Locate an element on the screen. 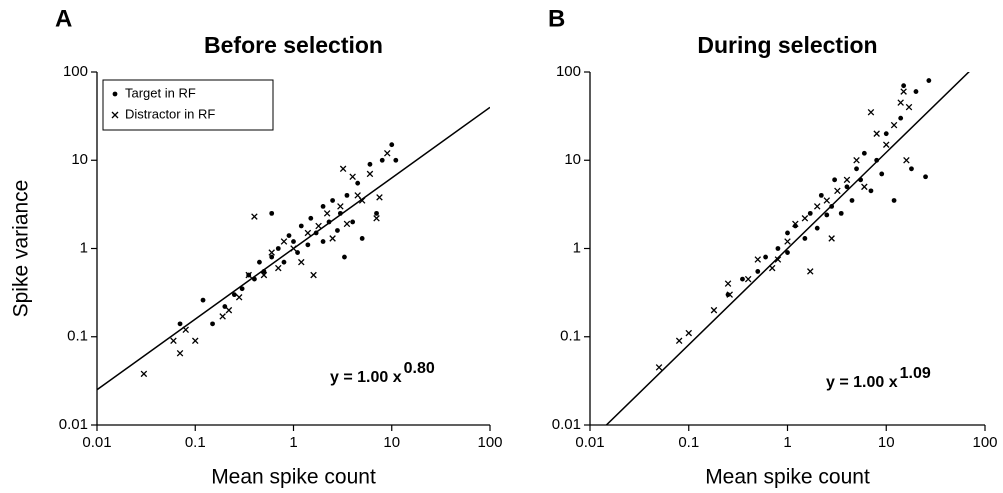 The image size is (1003, 493). chart-title: Before selection is located at coordinates (293, 45).